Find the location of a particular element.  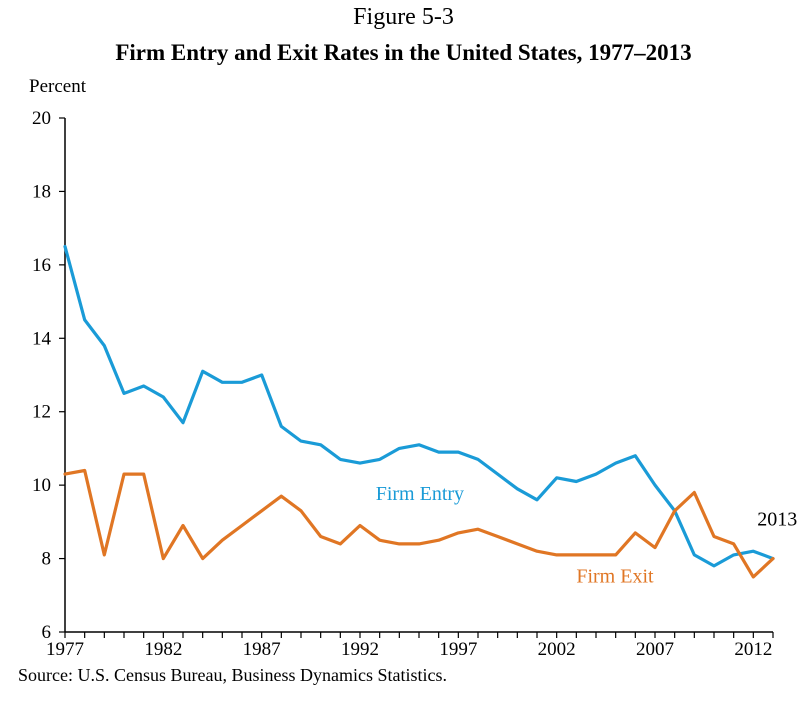

figure-label: Figure 5-3 is located at coordinates (403, 17).